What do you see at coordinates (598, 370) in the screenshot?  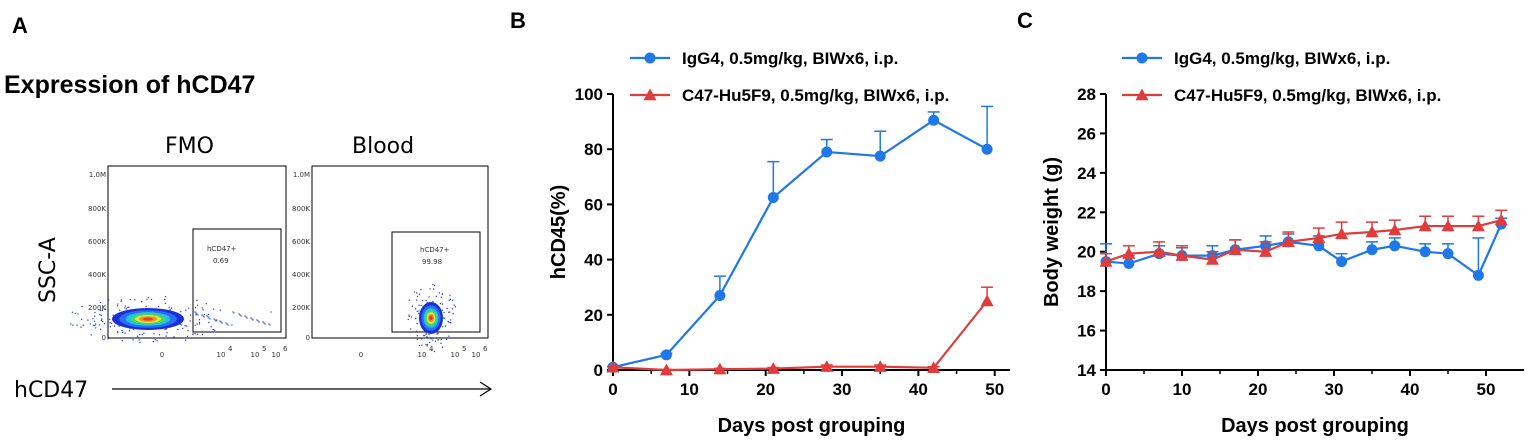 I see `y-tick-label: 0` at bounding box center [598, 370].